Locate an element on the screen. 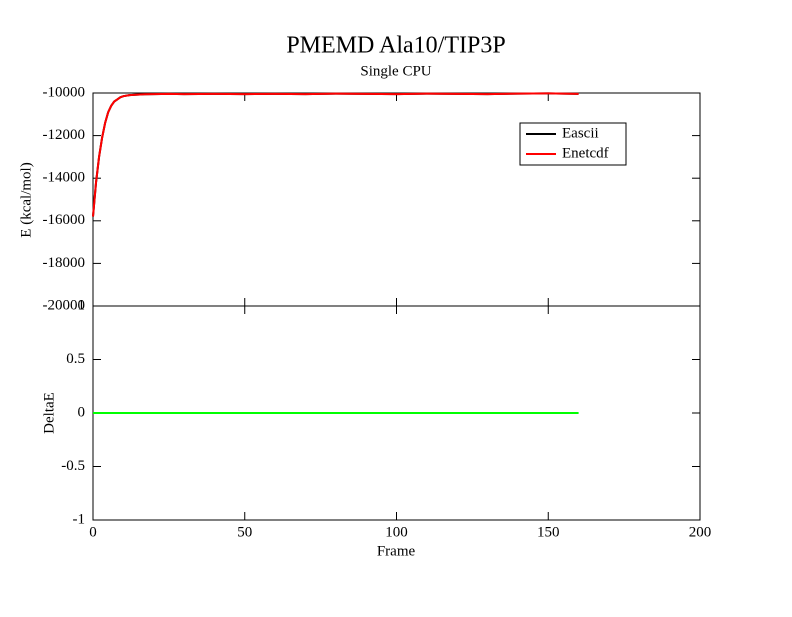 Image resolution: width=792 pixels, height=617 pixels. y-tick-label: -1 is located at coordinates (79, 519).